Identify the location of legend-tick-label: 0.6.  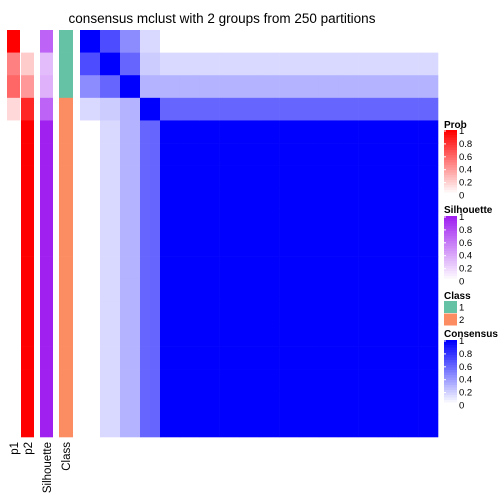
(465, 367).